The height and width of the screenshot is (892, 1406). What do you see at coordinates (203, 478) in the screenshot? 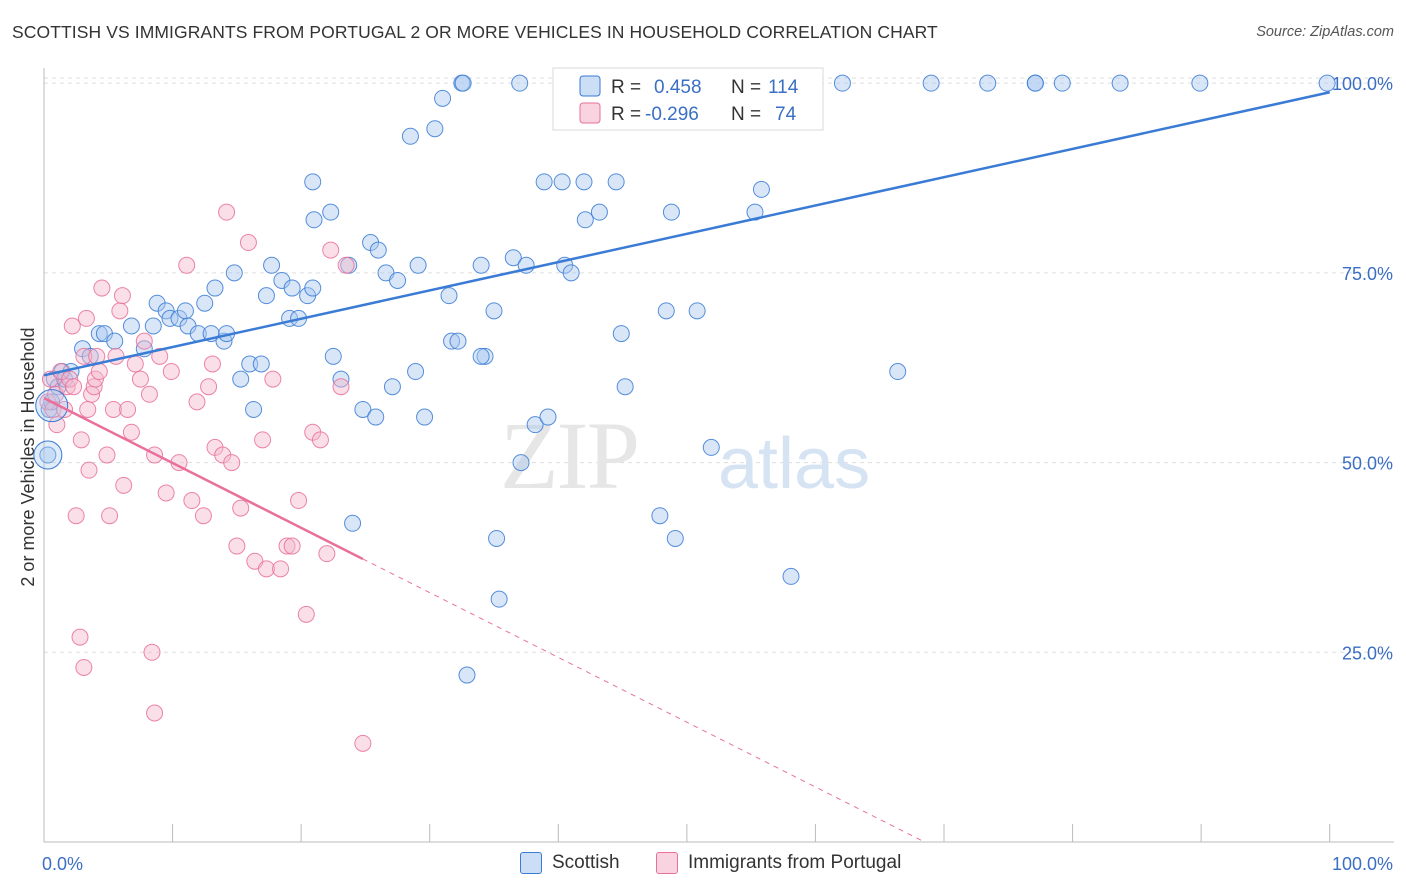
I see `trend-line-portugal-solid` at bounding box center [203, 478].